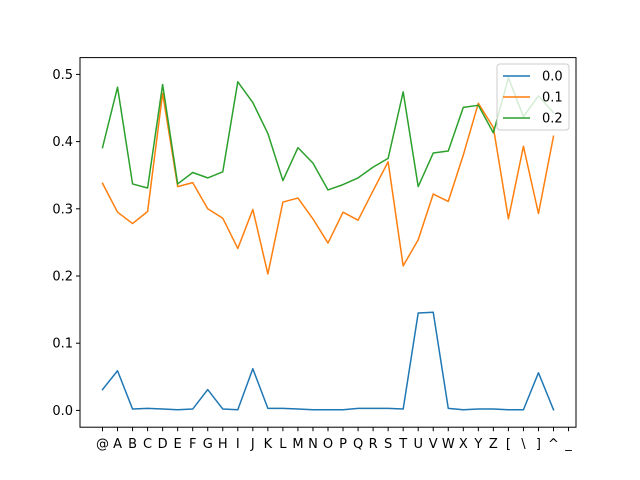 The image size is (640, 480). What do you see at coordinates (358, 444) in the screenshot?
I see `x-tick-label: Q` at bounding box center [358, 444].